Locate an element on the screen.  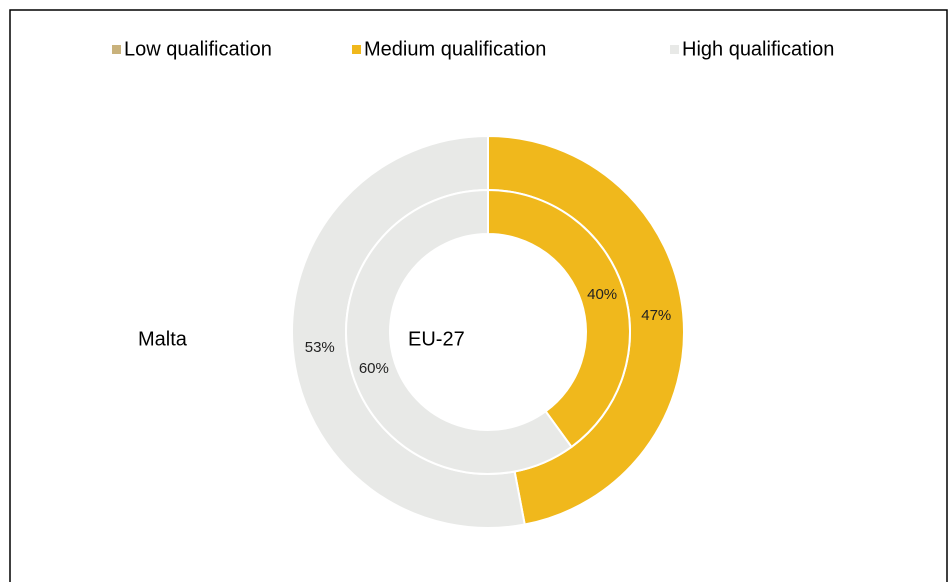
ring-label: Malta is located at coordinates (163, 339).